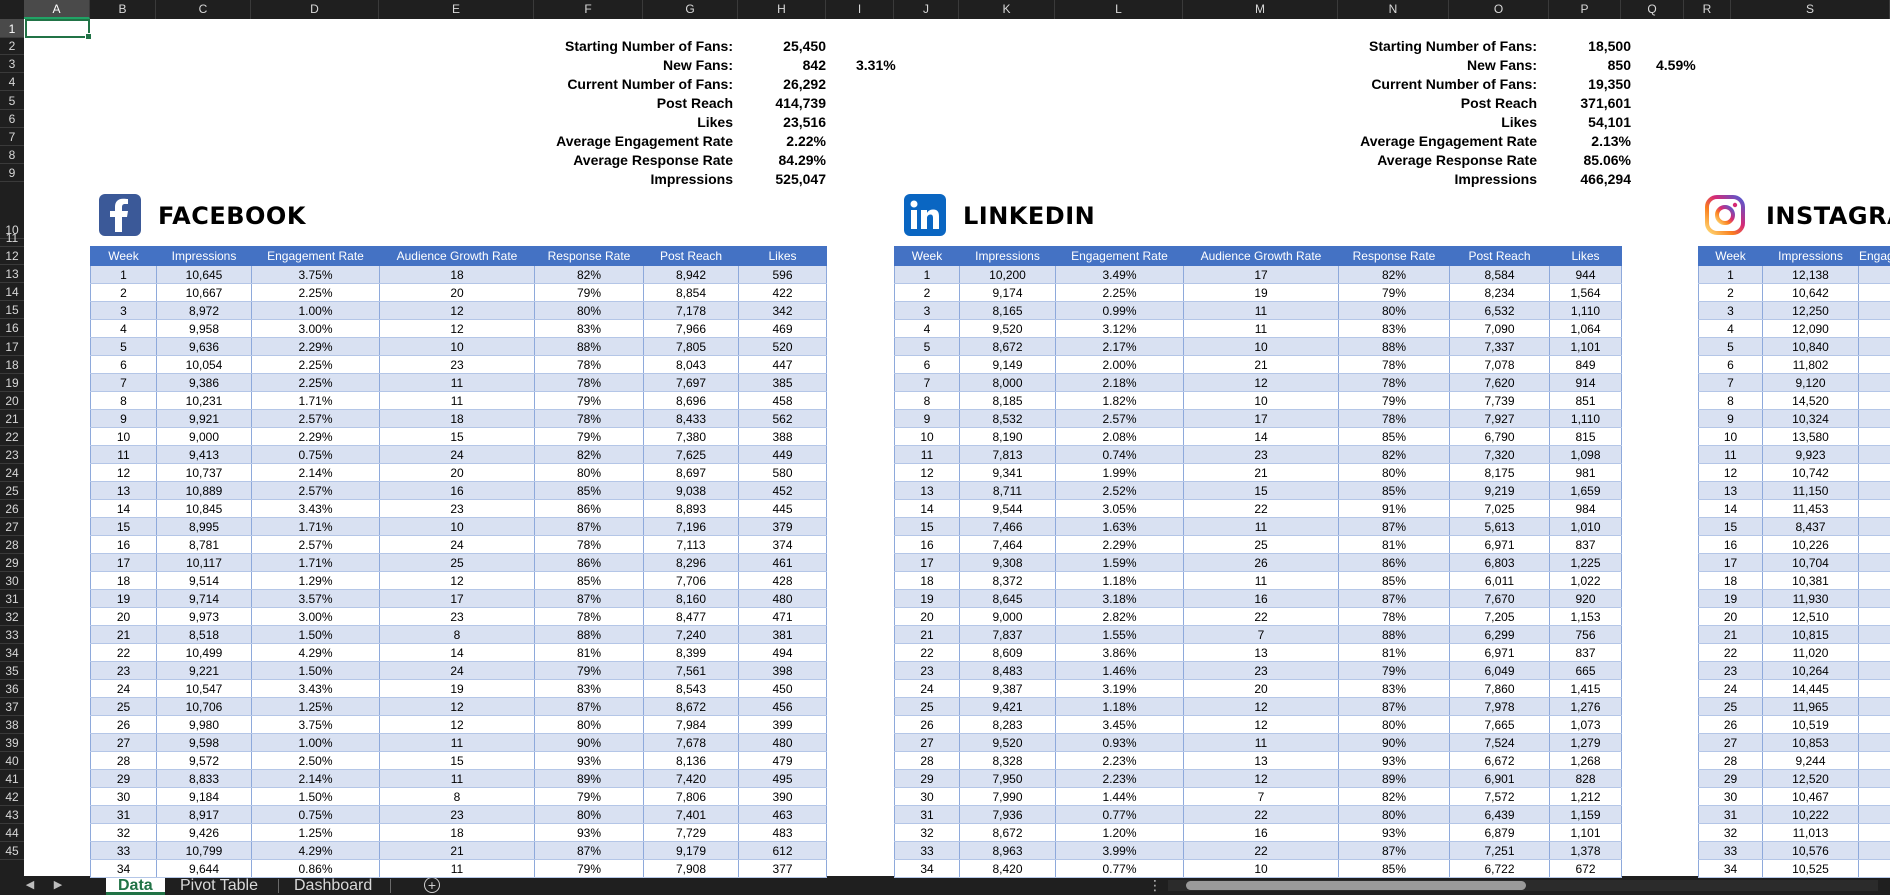  I want to click on table-cell: 2.08%, so click(1119, 436).